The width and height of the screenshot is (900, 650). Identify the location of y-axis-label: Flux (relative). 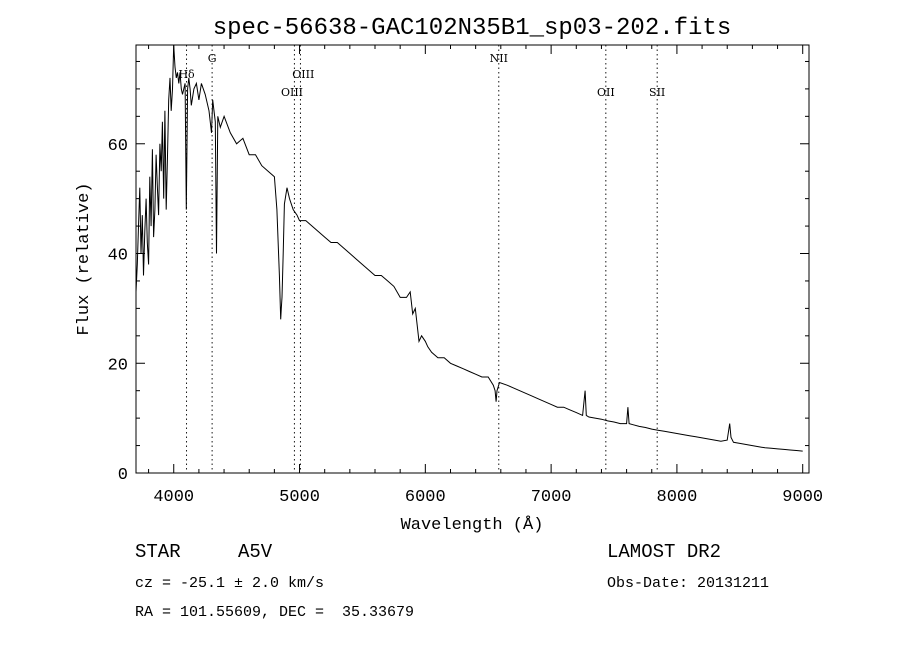
(84, 258).